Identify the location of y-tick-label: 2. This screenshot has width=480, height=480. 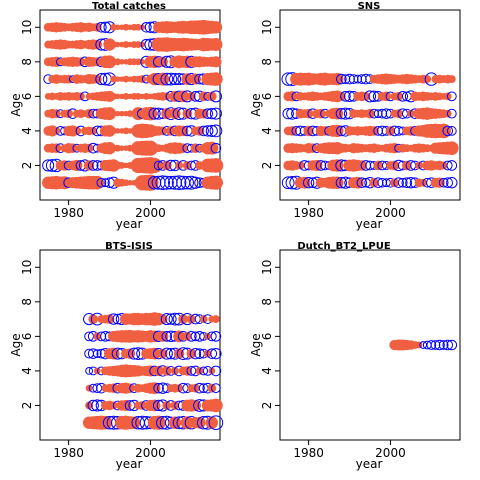
(27, 166).